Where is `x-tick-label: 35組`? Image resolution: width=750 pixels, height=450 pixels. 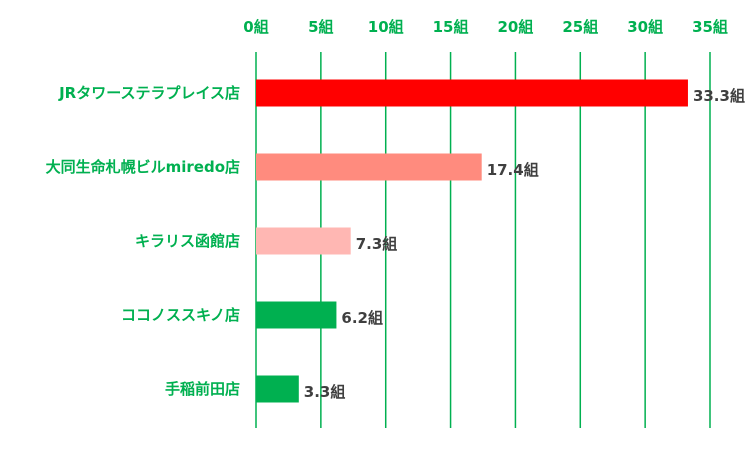
x-tick-label: 35組 is located at coordinates (710, 27).